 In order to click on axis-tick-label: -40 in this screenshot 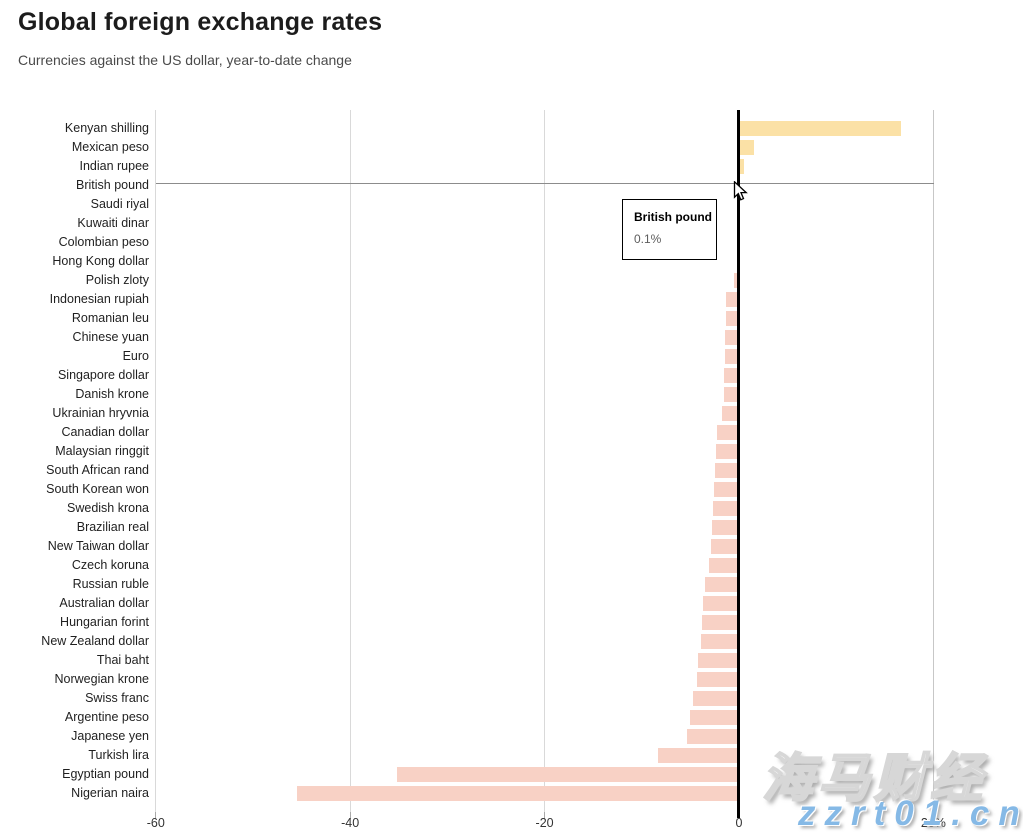, I will do `click(350, 823)`.